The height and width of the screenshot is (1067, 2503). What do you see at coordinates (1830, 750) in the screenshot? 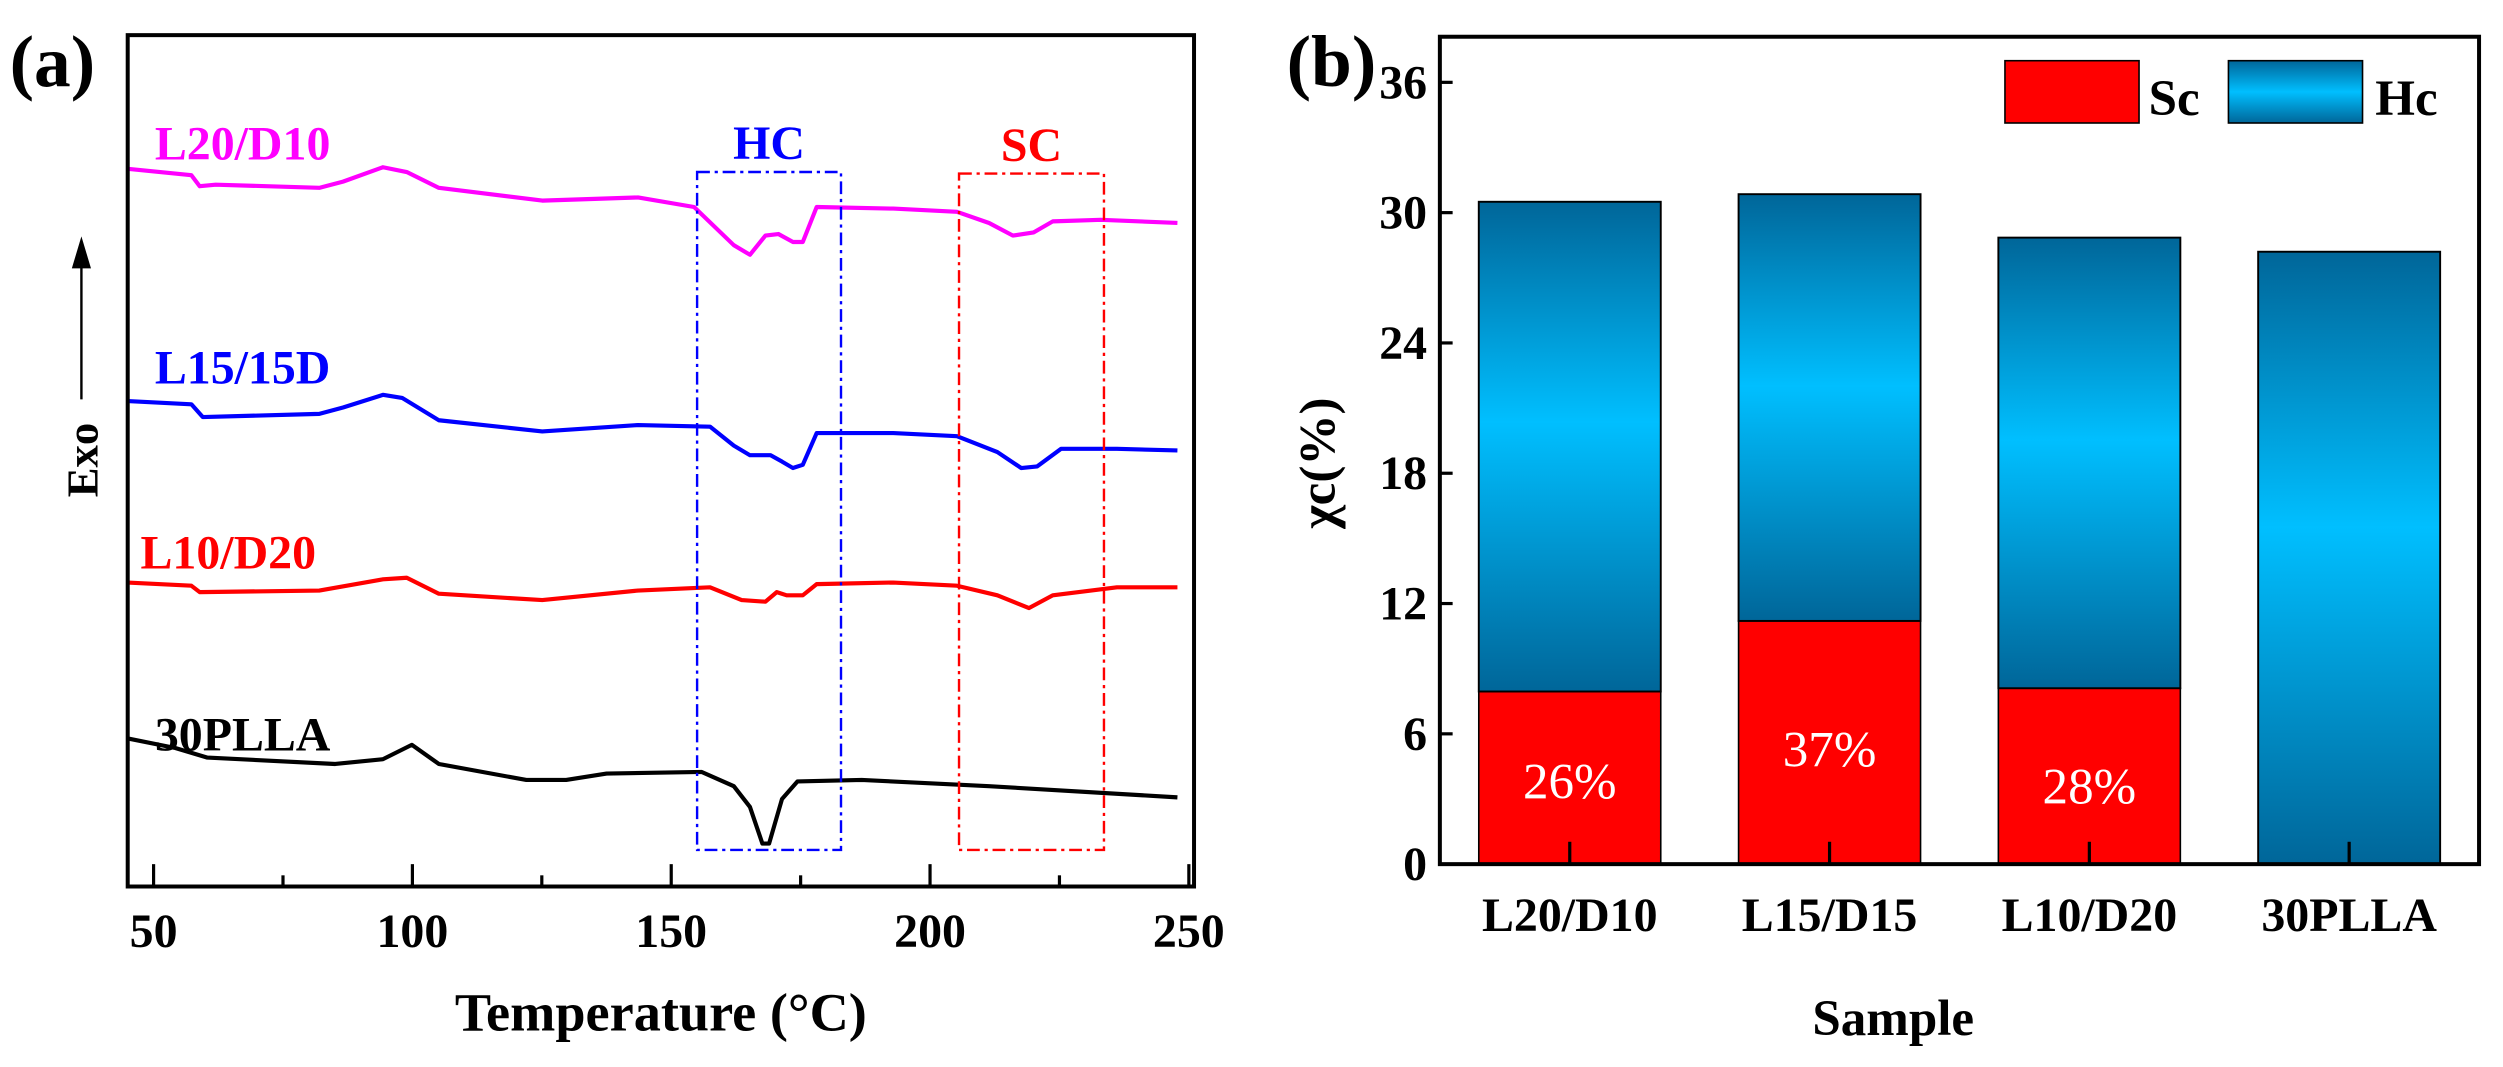
I see `bar-data-label: 37%` at bounding box center [1830, 750].